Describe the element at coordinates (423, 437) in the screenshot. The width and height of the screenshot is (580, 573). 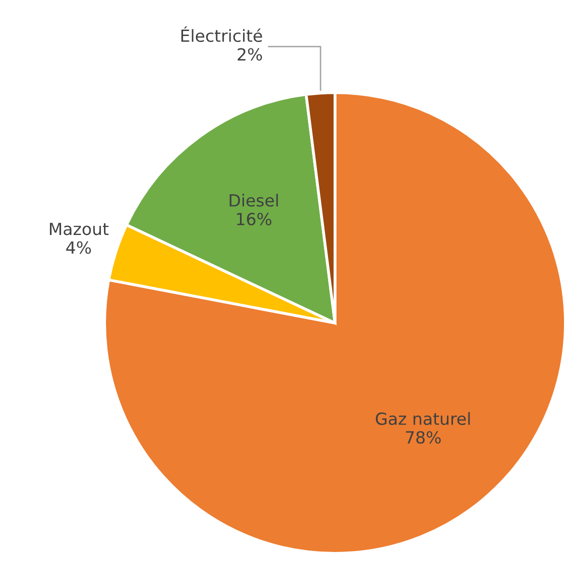
I see `data-label: 78%` at that location.